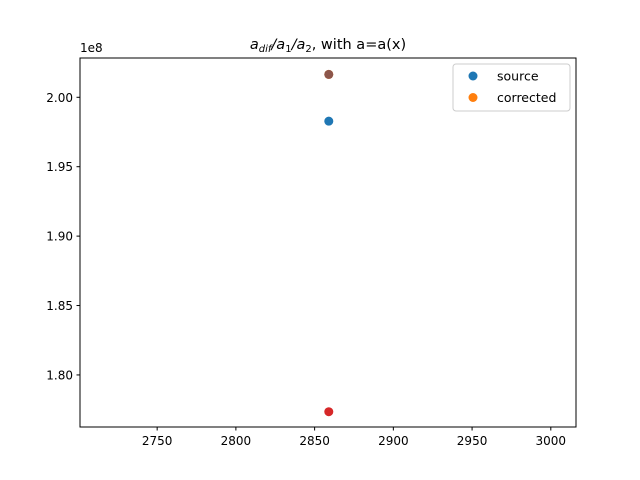 The width and height of the screenshot is (640, 480). Describe the element at coordinates (59, 167) in the screenshot. I see `y-tick-label: 1.95` at that location.